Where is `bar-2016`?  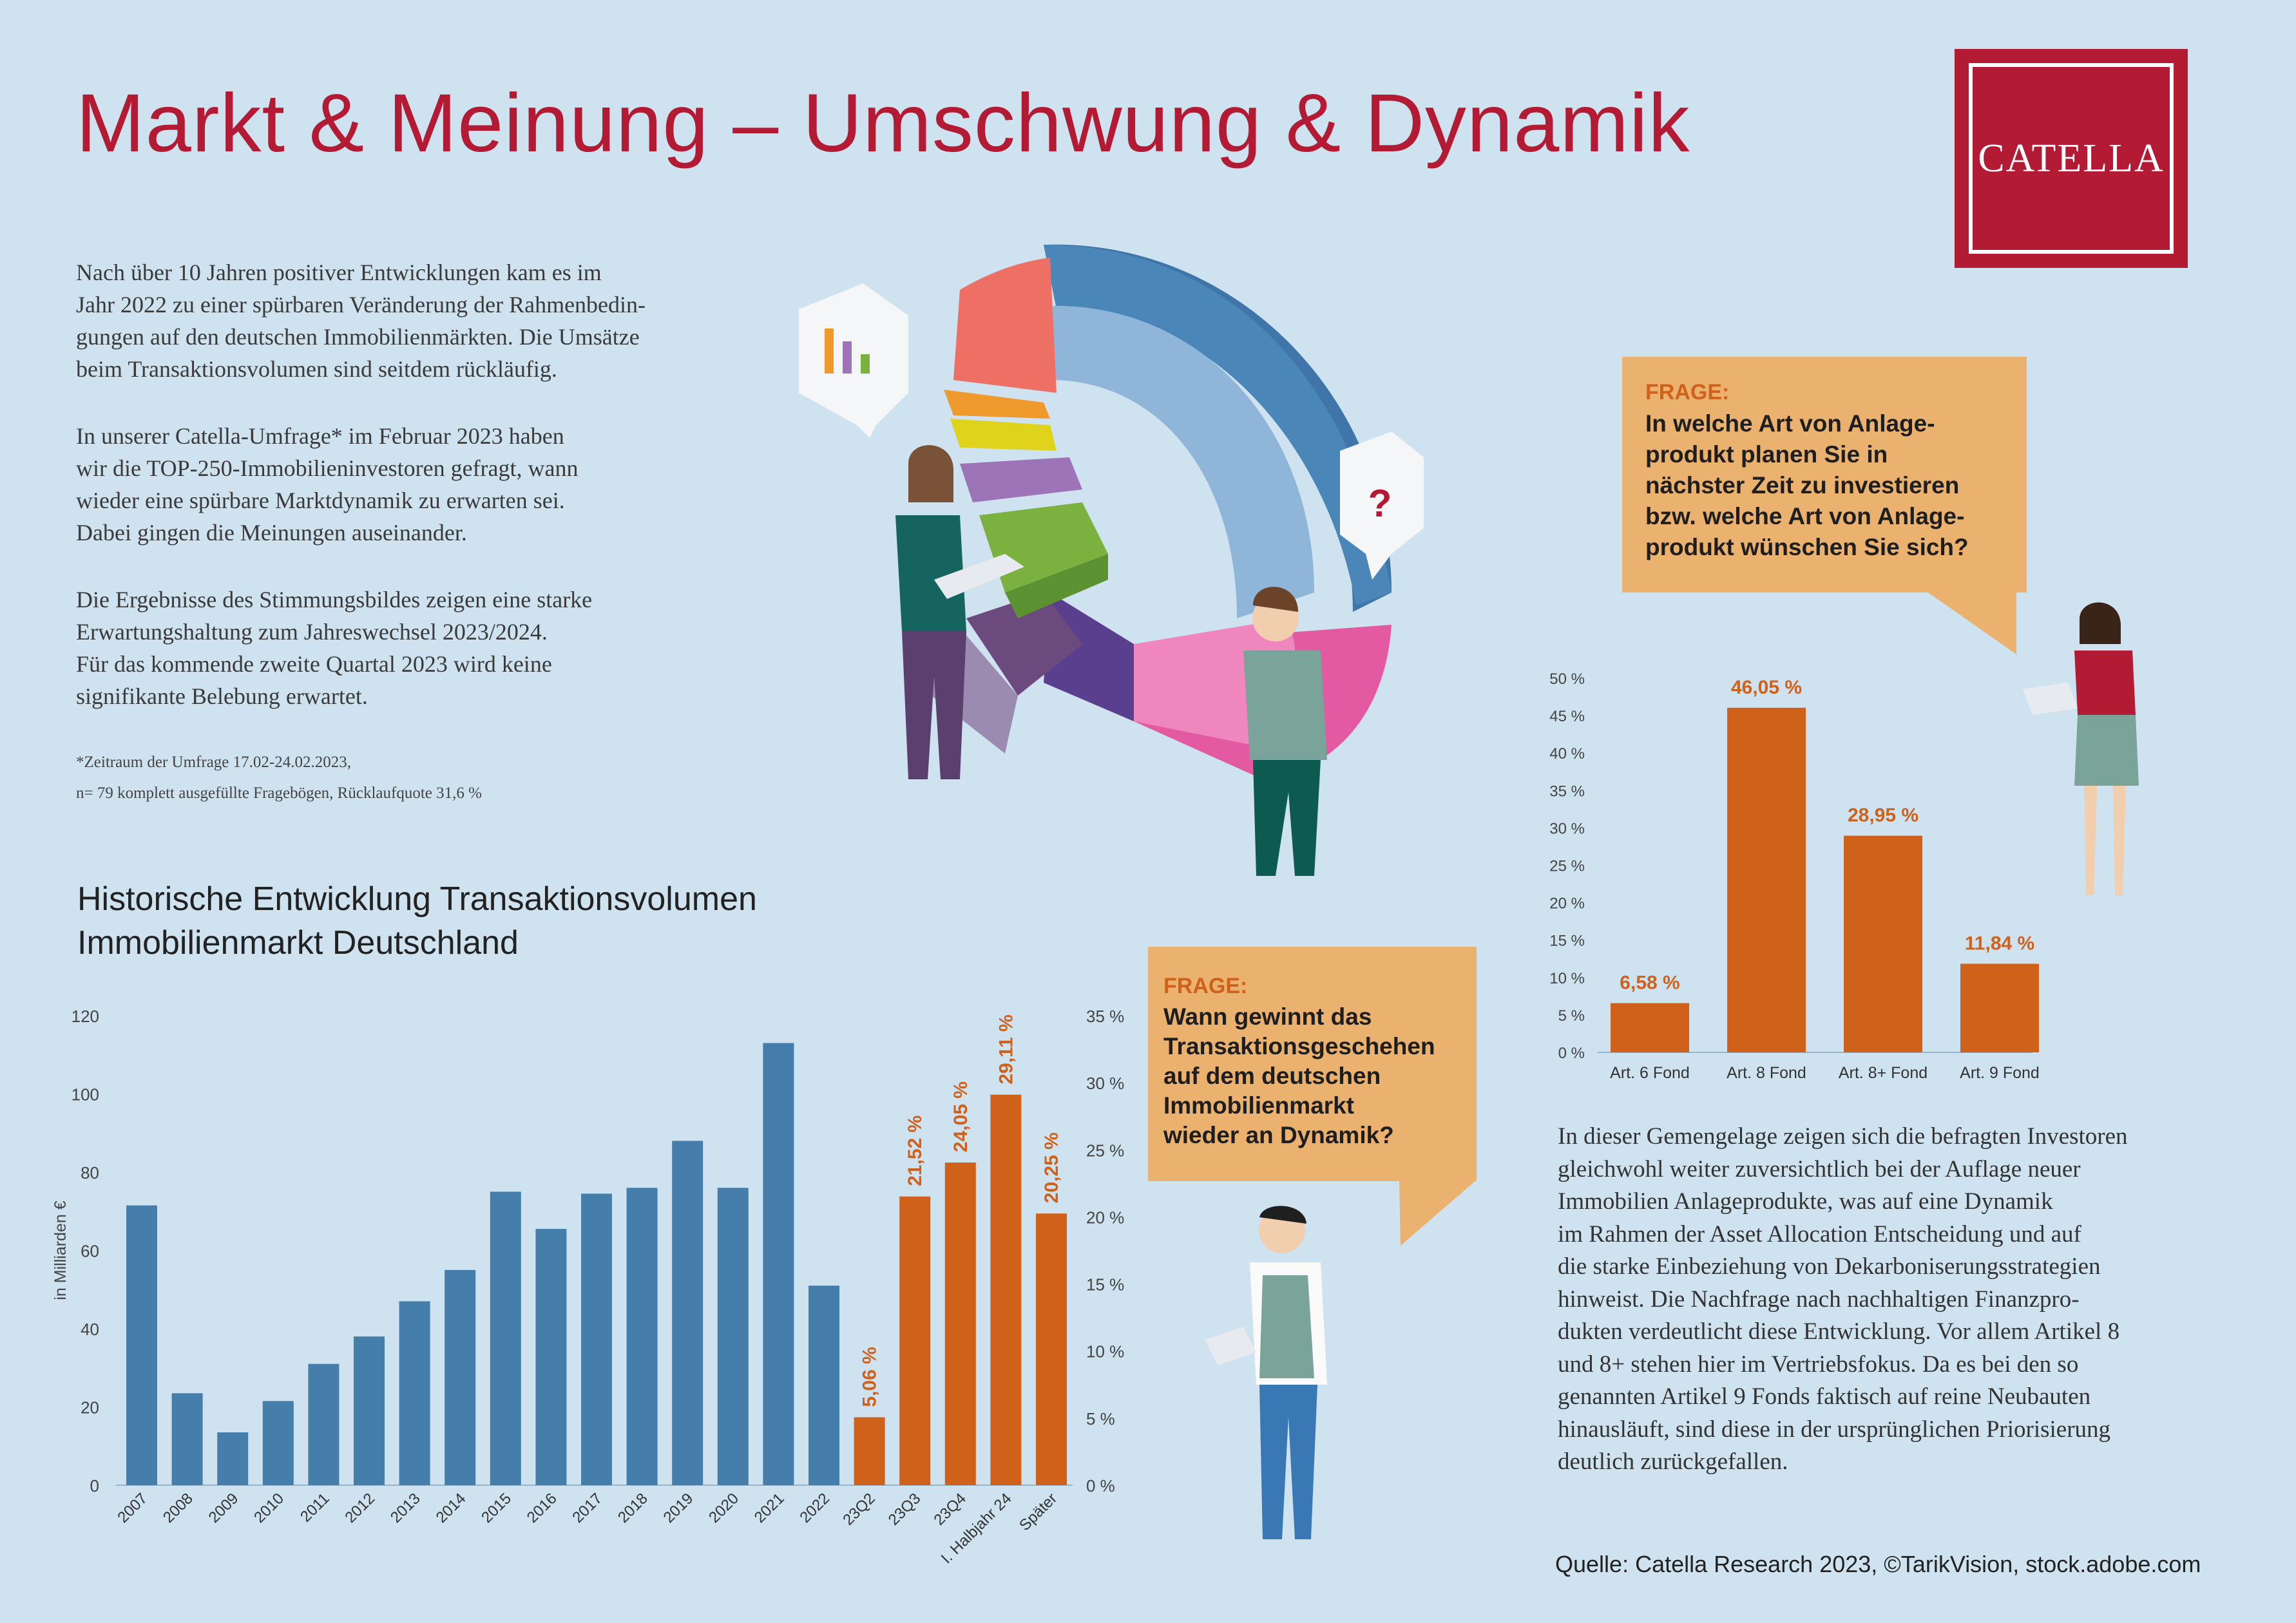 bar-2016 is located at coordinates (551, 1357).